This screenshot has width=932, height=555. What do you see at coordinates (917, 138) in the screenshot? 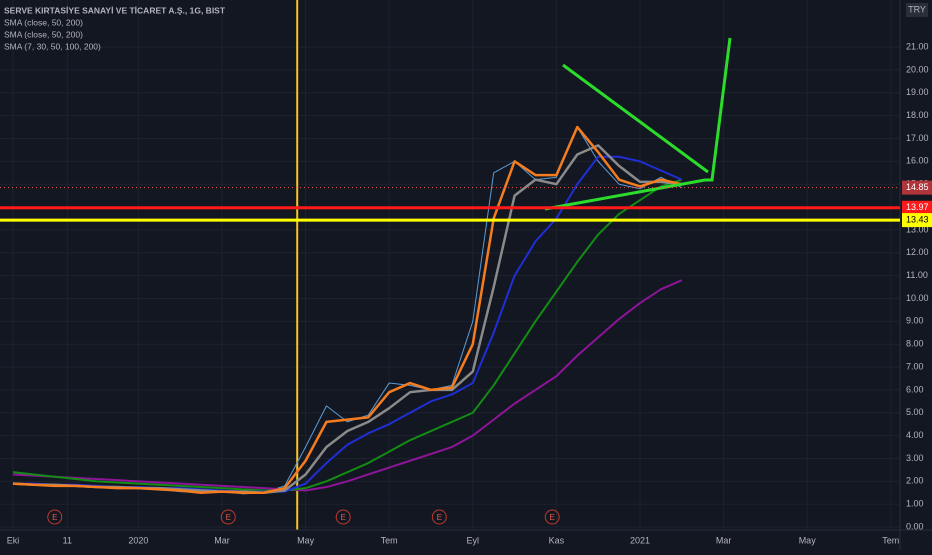
I see `y-tick-label: 17.00` at bounding box center [917, 138].